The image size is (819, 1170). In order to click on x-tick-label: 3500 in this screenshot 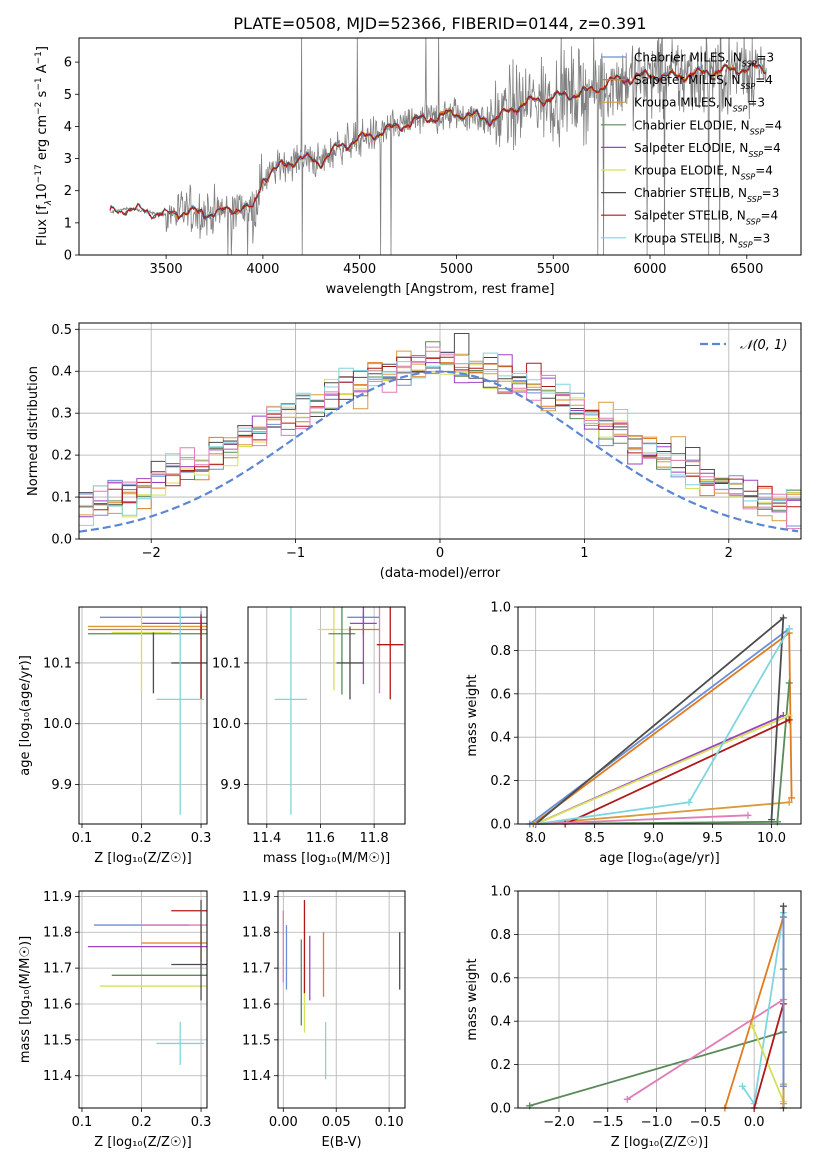, I will do `click(166, 269)`.